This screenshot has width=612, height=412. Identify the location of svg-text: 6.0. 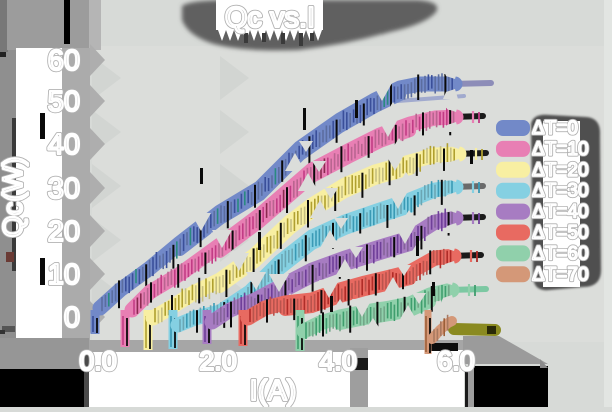
(456, 361).